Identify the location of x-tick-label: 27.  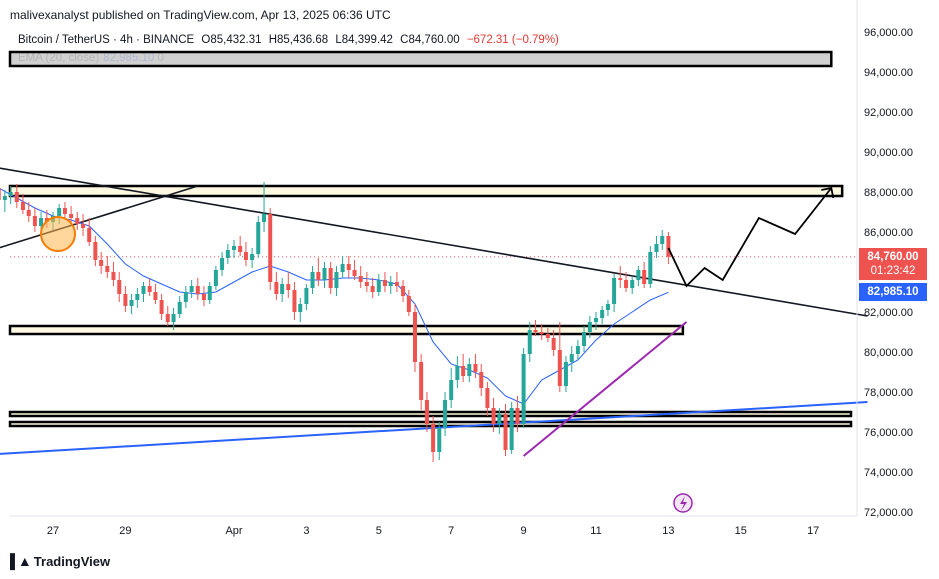
(53, 531).